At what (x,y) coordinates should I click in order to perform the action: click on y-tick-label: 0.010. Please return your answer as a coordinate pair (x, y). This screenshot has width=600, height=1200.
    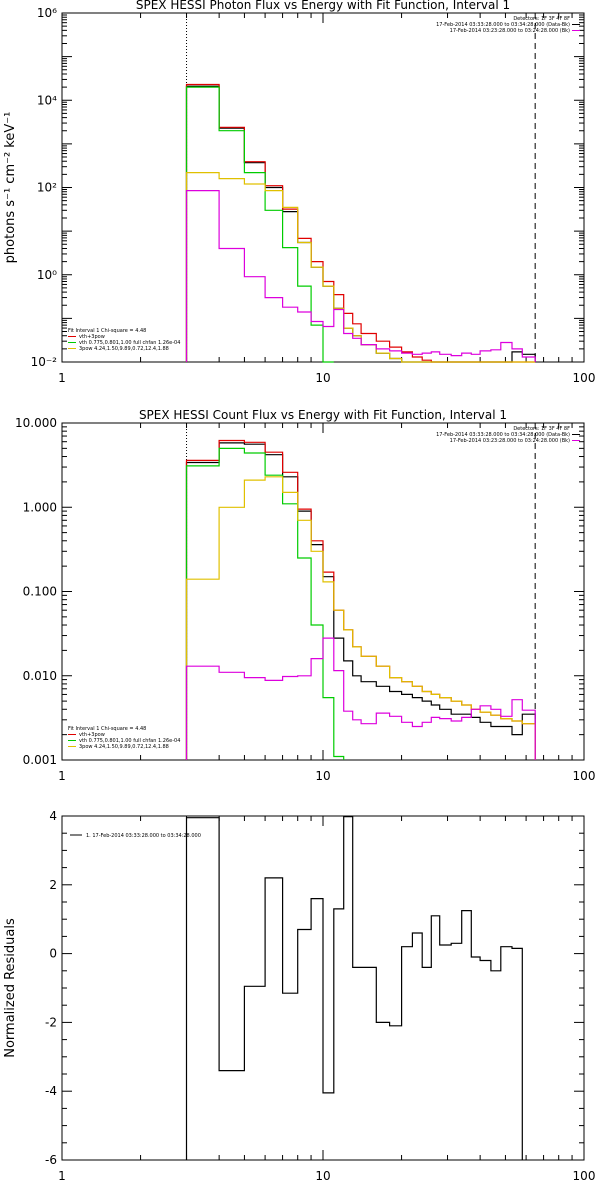
    Looking at the image, I should click on (40, 676).